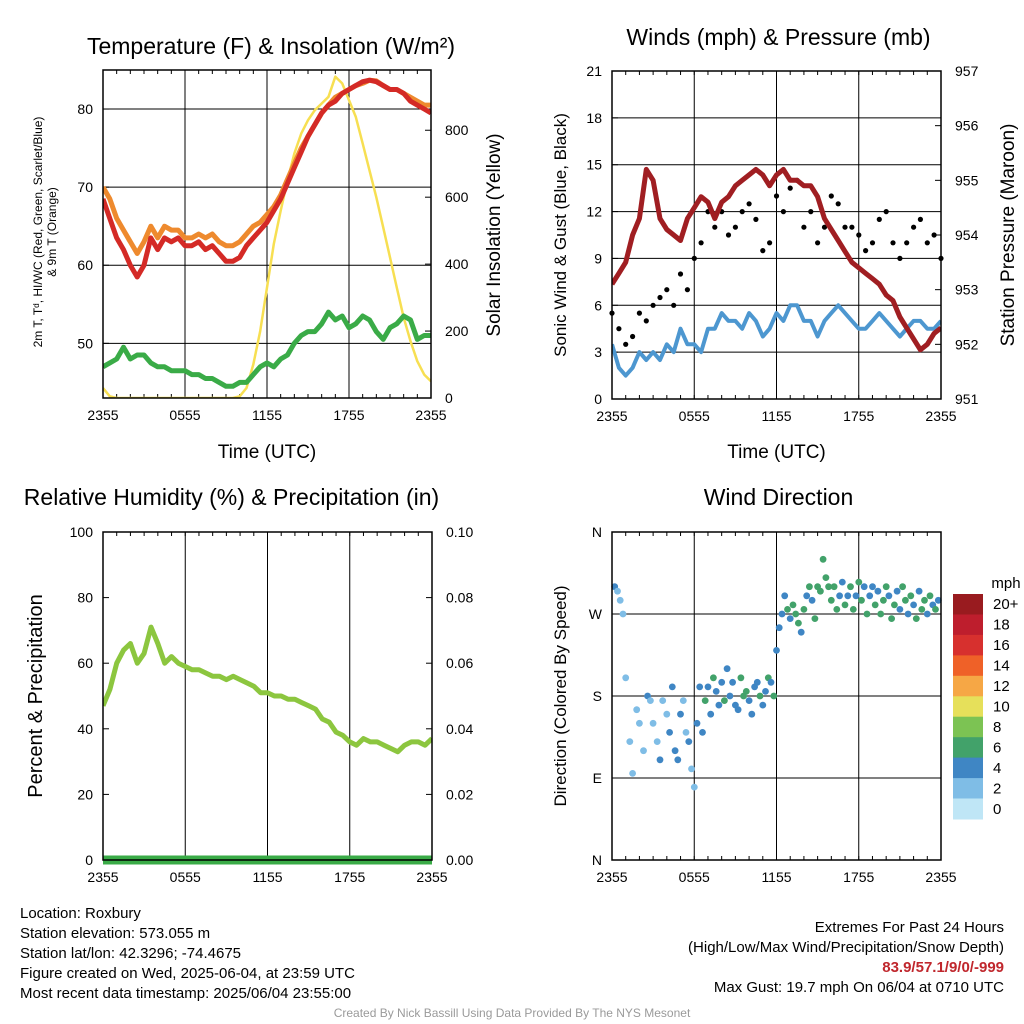 The width and height of the screenshot is (1024, 1024). I want to click on temp-xtick-label: 1755, so click(348, 415).